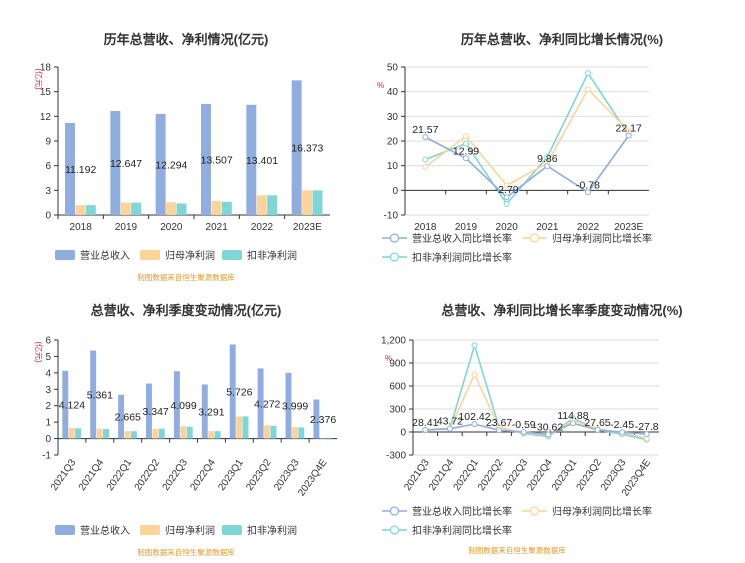  I want to click on x-tick-label: 2020, so click(171, 227).